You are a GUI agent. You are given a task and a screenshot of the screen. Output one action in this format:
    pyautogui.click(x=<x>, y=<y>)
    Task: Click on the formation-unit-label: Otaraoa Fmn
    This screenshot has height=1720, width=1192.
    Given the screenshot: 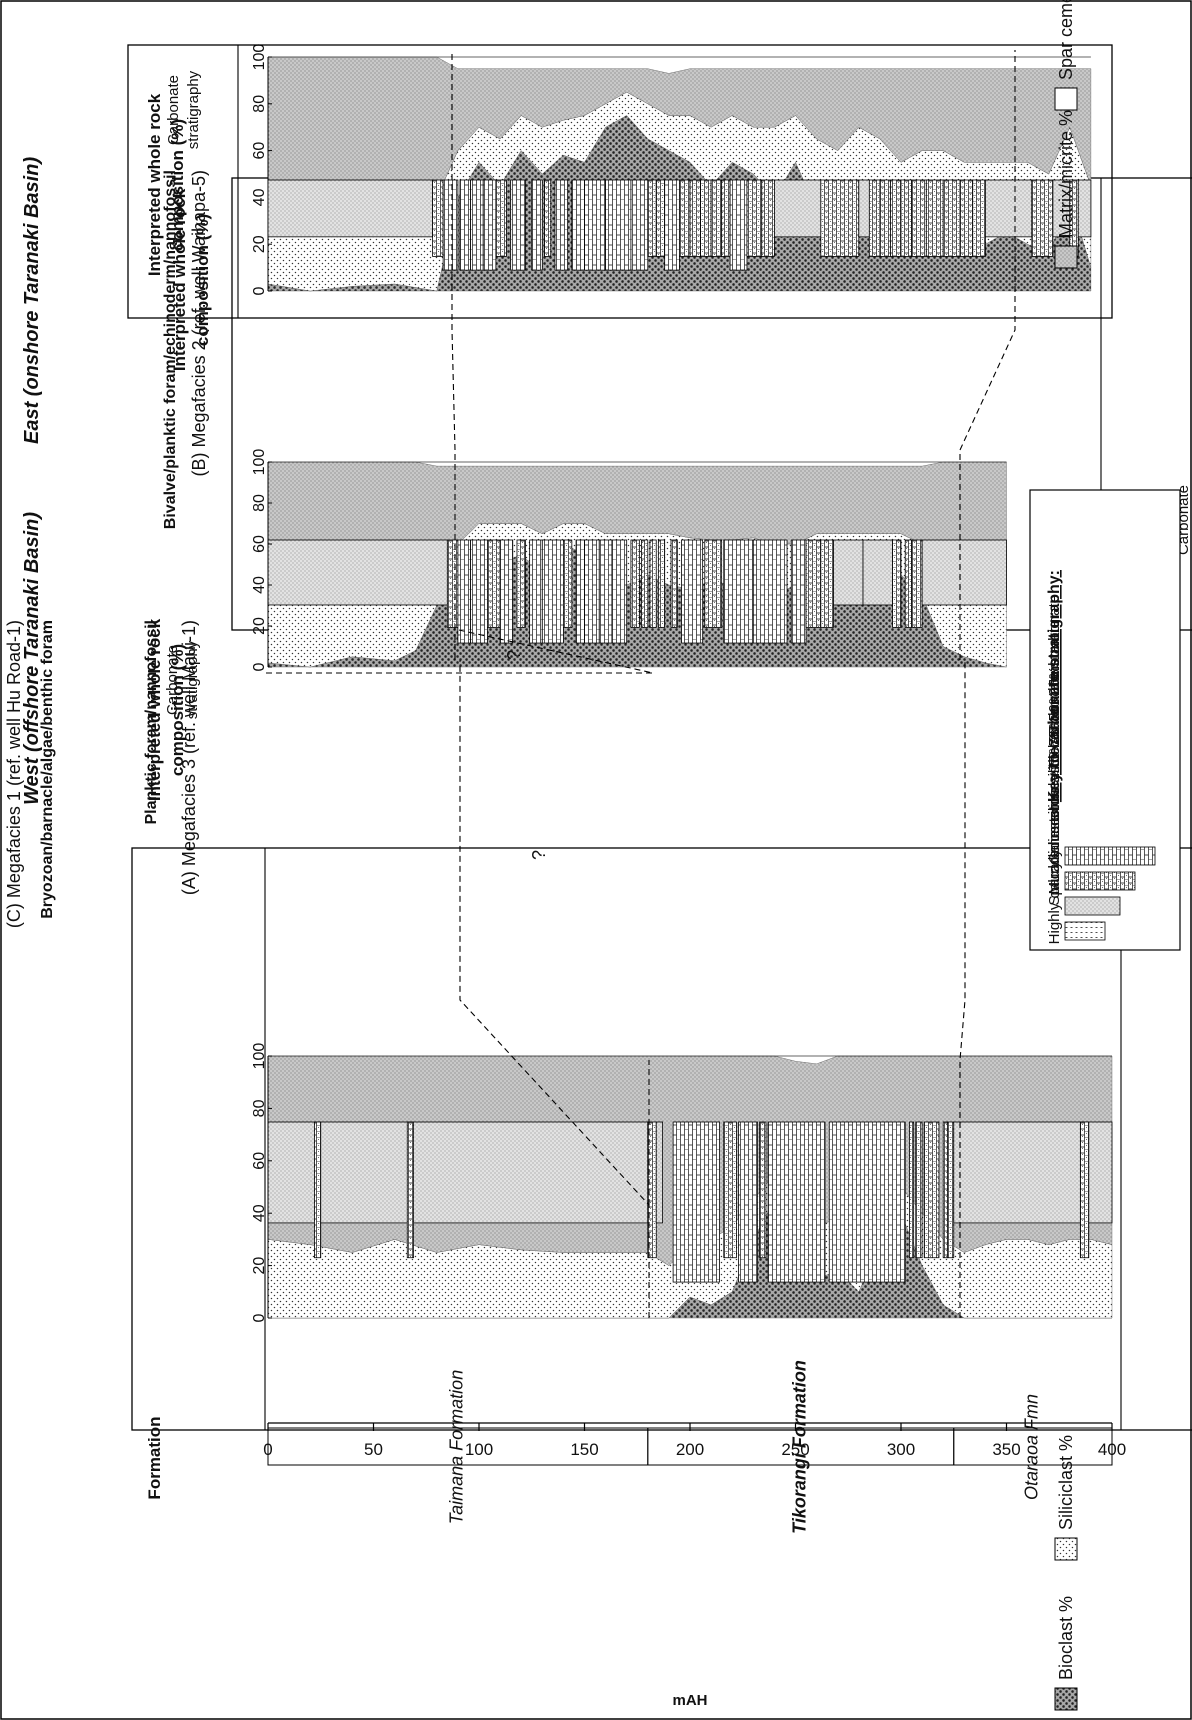 What is the action you would take?
    pyautogui.click(x=1032, y=1447)
    